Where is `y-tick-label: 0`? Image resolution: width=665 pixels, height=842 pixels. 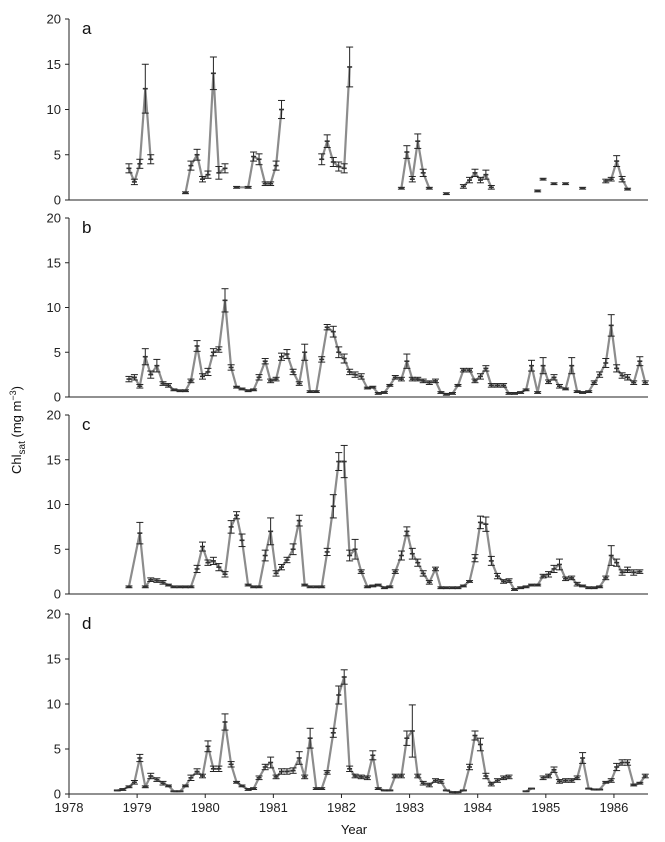 y-tick-label: 0 is located at coordinates (57, 397).